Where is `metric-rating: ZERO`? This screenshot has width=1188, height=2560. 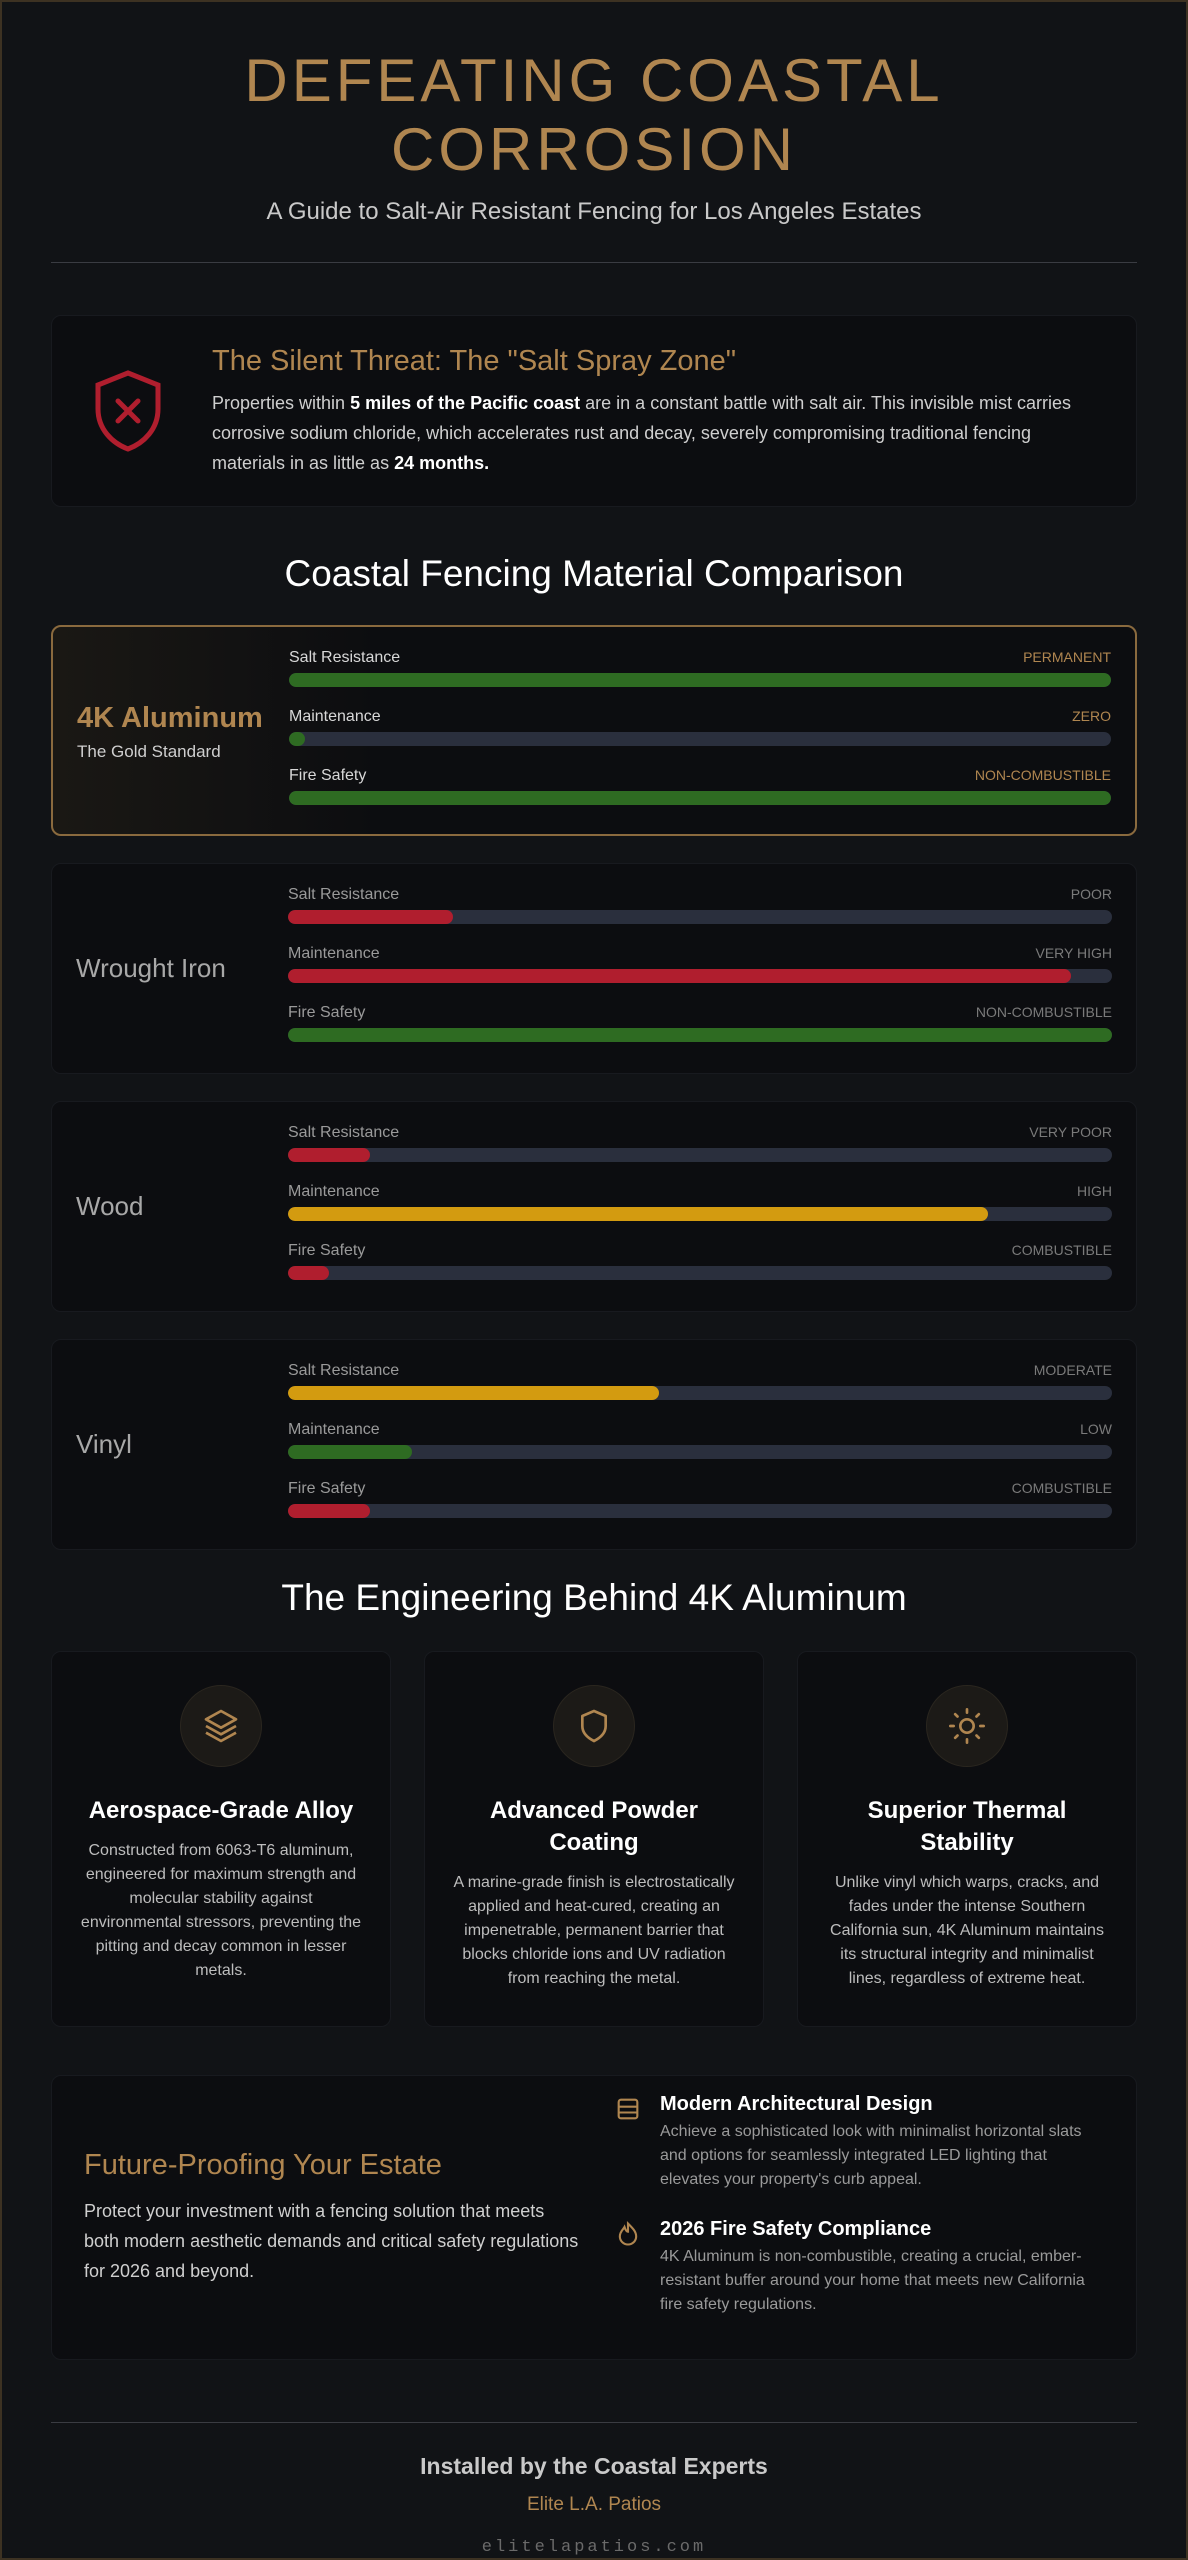 metric-rating: ZERO is located at coordinates (1091, 716).